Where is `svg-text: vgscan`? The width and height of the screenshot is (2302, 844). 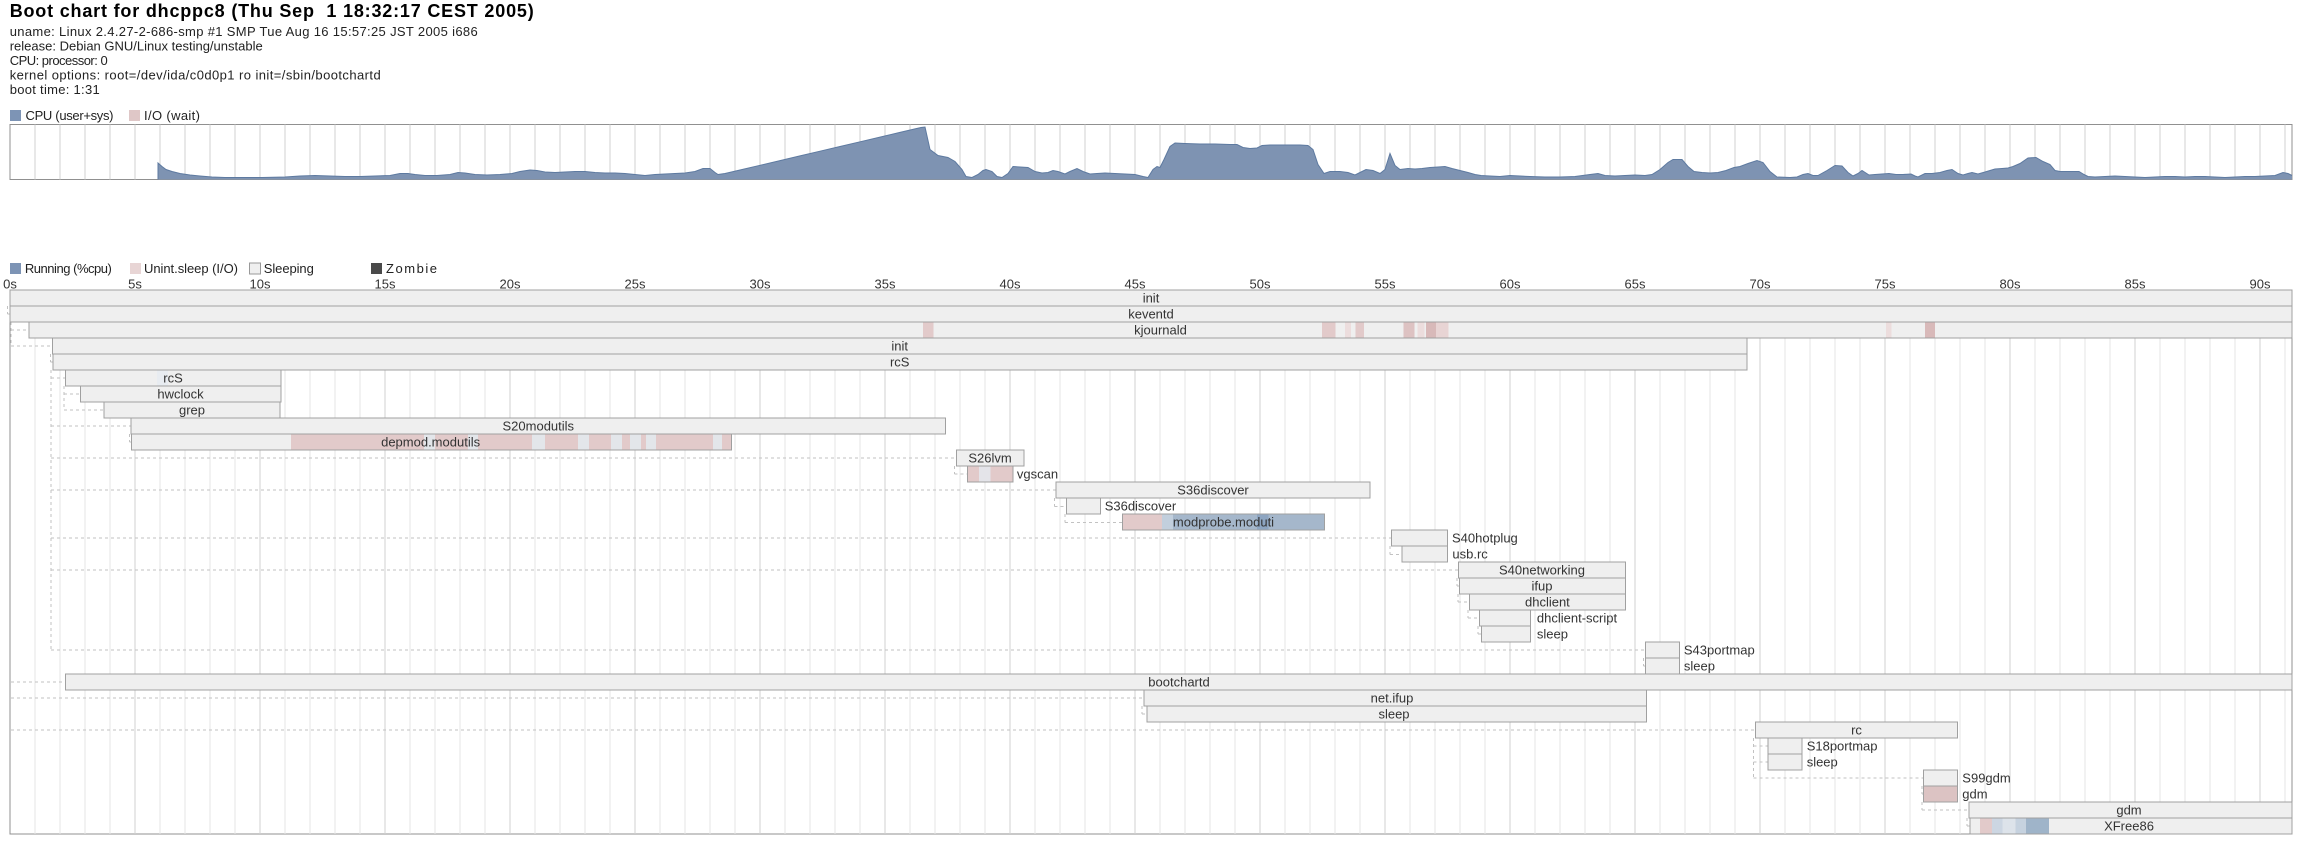
svg-text: vgscan is located at coordinates (1037, 474).